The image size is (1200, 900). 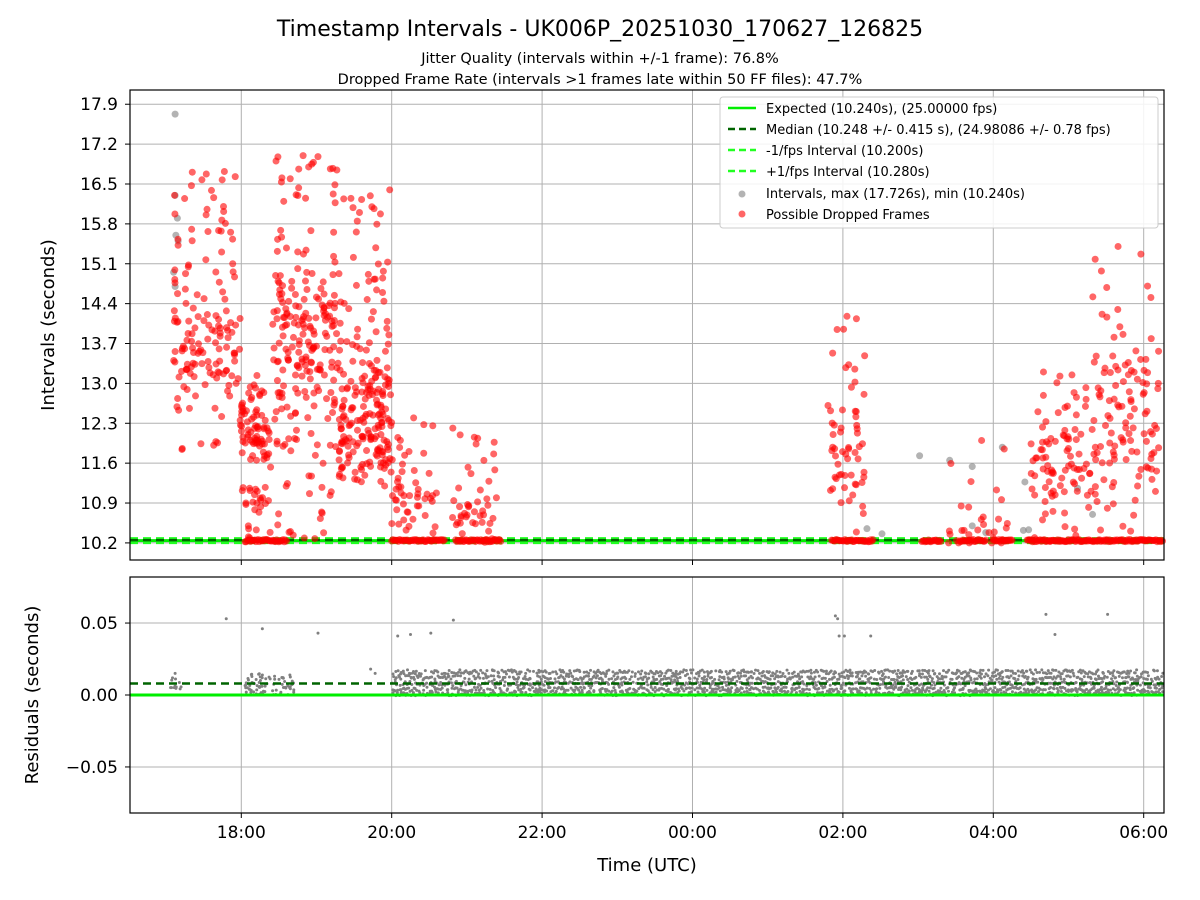 What do you see at coordinates (844, 151) in the screenshot?
I see `legend-entry-minus-fps: -1/fps Interval (10.200s)` at bounding box center [844, 151].